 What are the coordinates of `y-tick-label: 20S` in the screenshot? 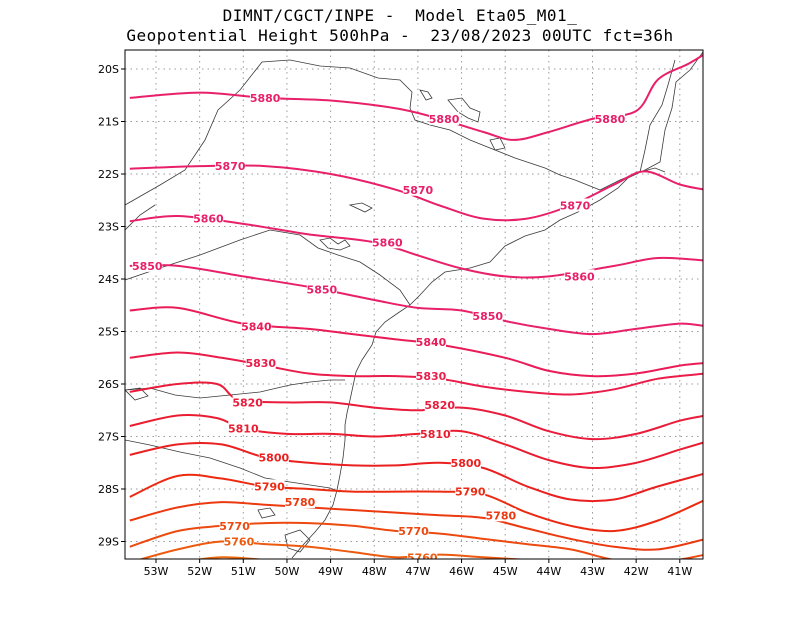 It's located at (108, 69).